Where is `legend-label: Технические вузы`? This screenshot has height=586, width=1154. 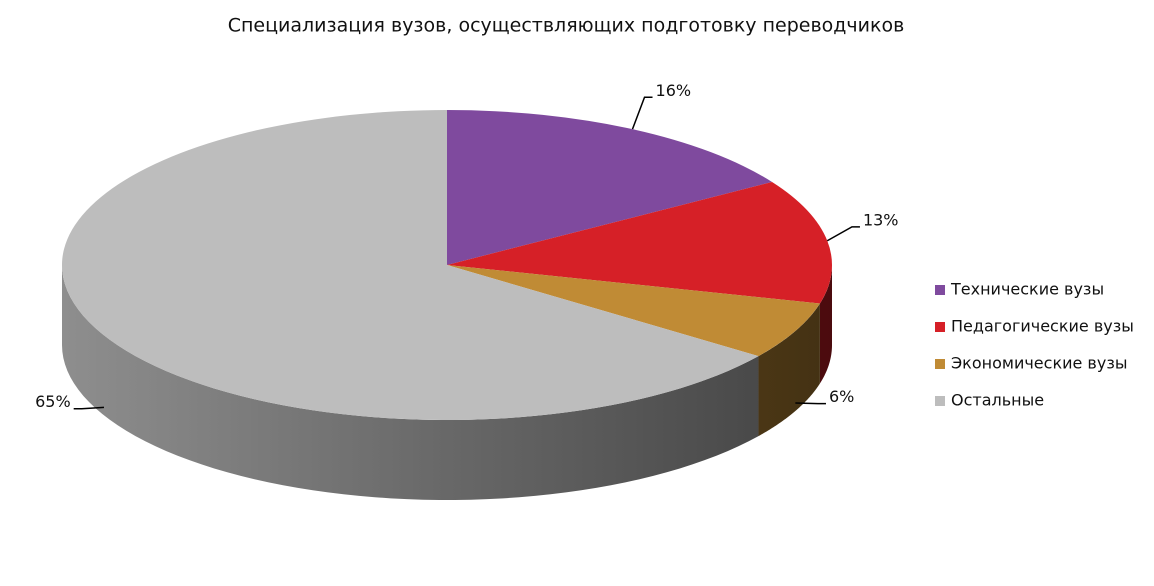
legend-label: Технические вузы is located at coordinates (1027, 289).